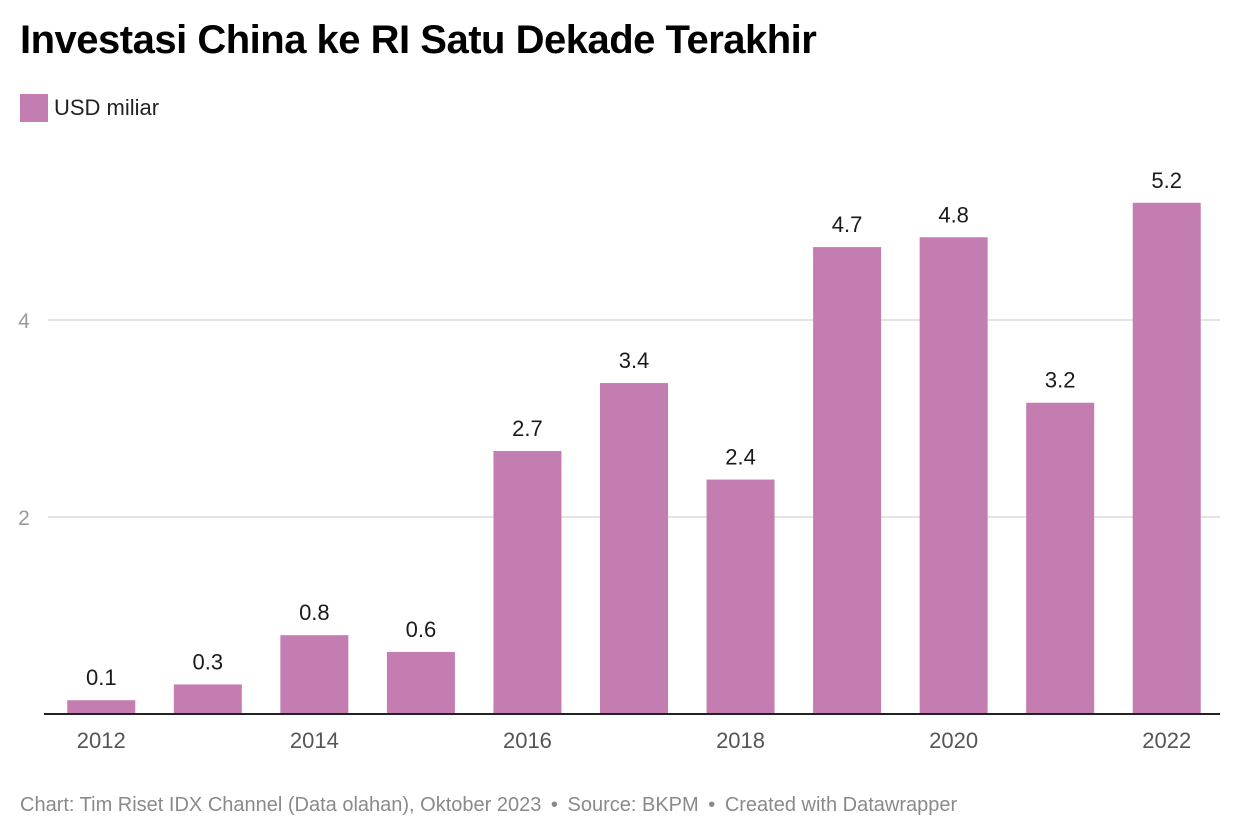  I want to click on footer-tool: Created with Datawrapper, so click(841, 805).